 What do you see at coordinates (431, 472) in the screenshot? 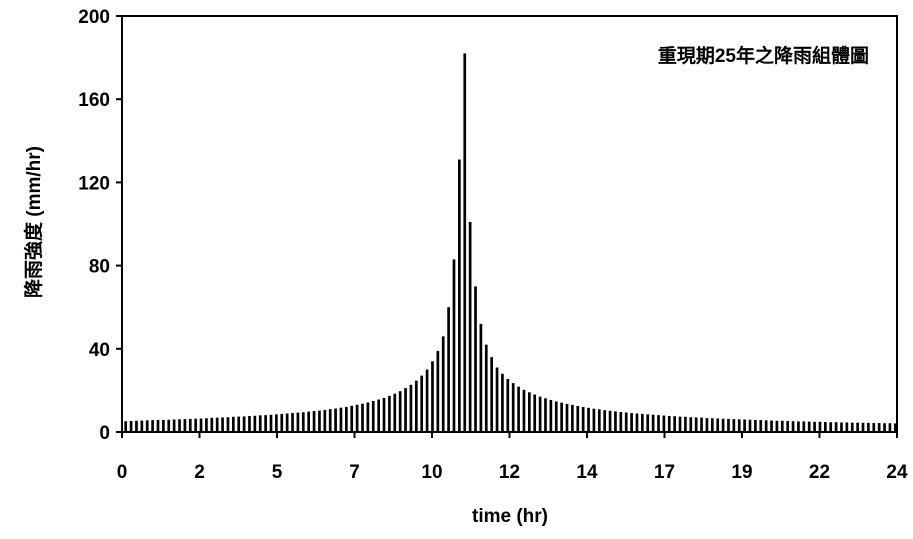
I see `x-tick-label-4: 10` at bounding box center [431, 472].